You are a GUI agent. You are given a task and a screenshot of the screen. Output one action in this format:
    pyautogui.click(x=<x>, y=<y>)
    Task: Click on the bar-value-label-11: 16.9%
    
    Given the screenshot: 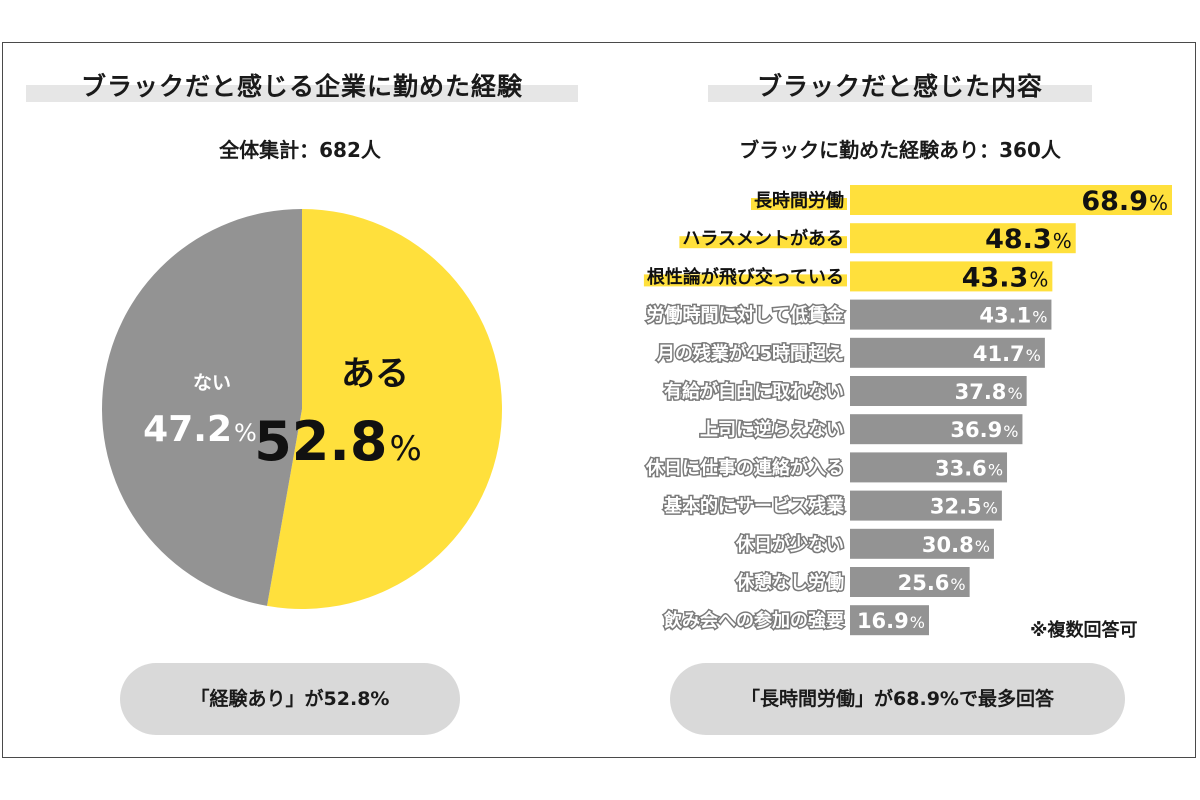 What is the action you would take?
    pyautogui.click(x=891, y=621)
    